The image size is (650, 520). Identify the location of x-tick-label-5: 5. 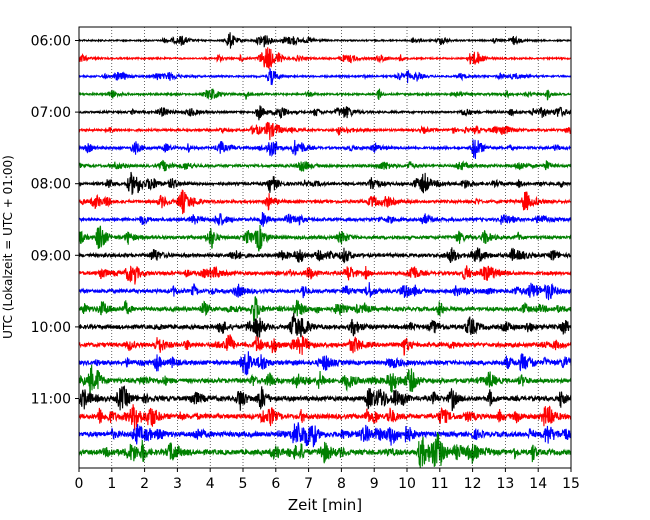
(243, 484).